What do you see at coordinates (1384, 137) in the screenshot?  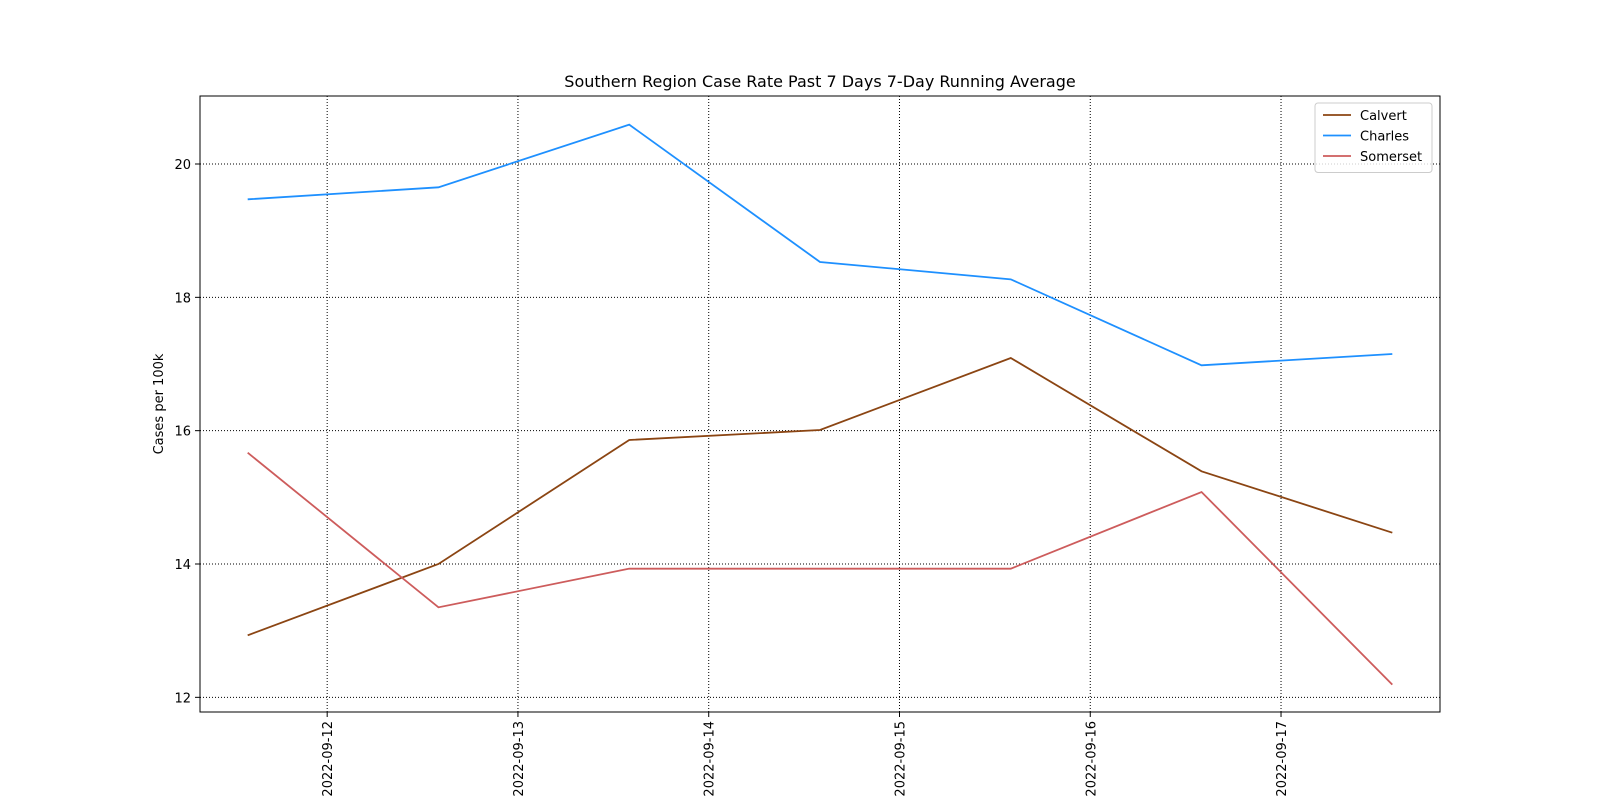 I see `legend-label: Charles` at bounding box center [1384, 137].